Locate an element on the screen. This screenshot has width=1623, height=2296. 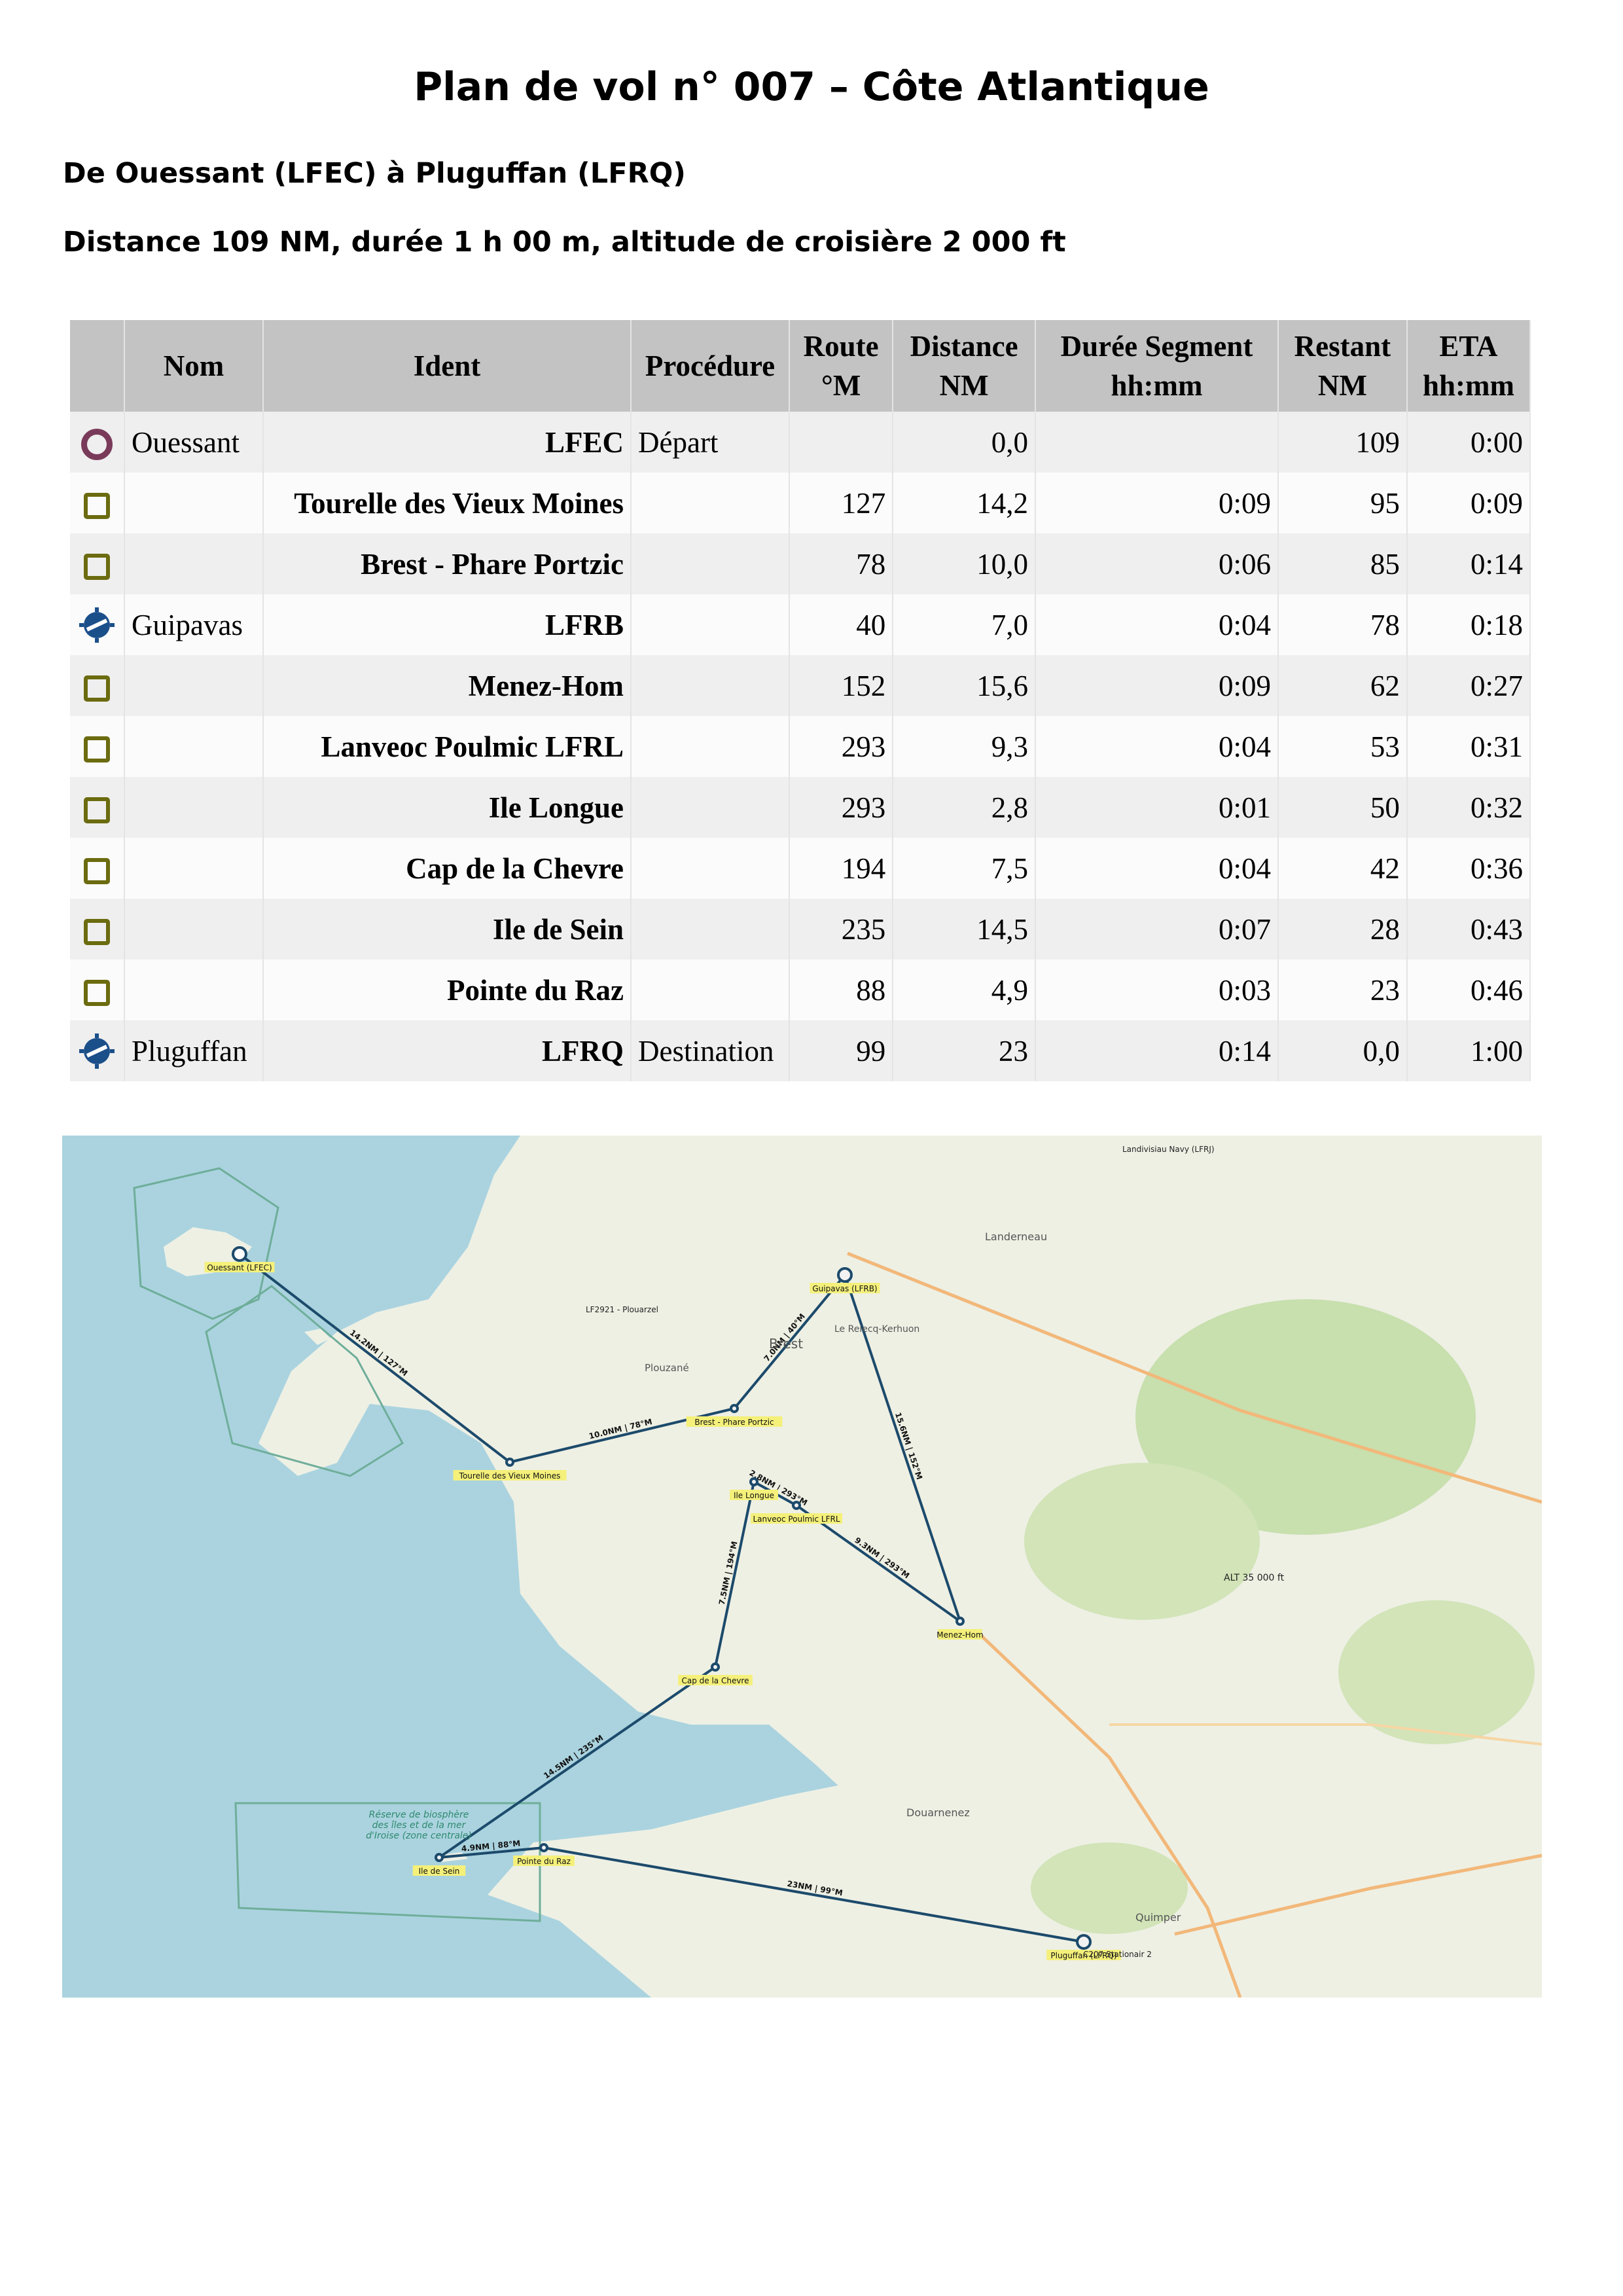
map-land-crozon is located at coordinates (844, 1561).